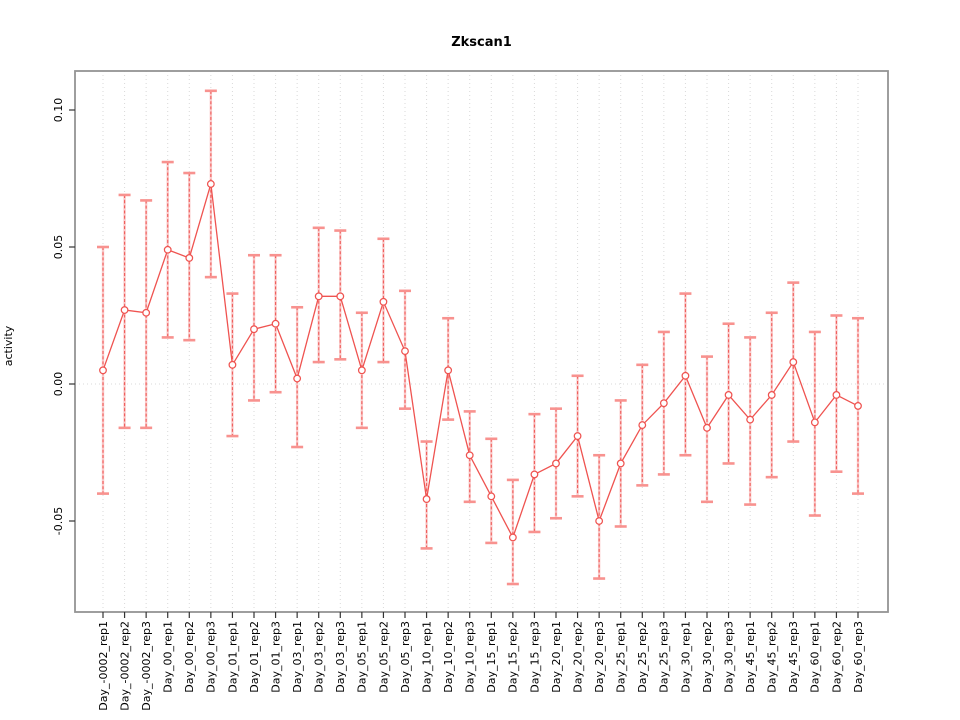  What do you see at coordinates (275, 657) in the screenshot?
I see `x-tick-label: Day_01_rep3` at bounding box center [275, 657].